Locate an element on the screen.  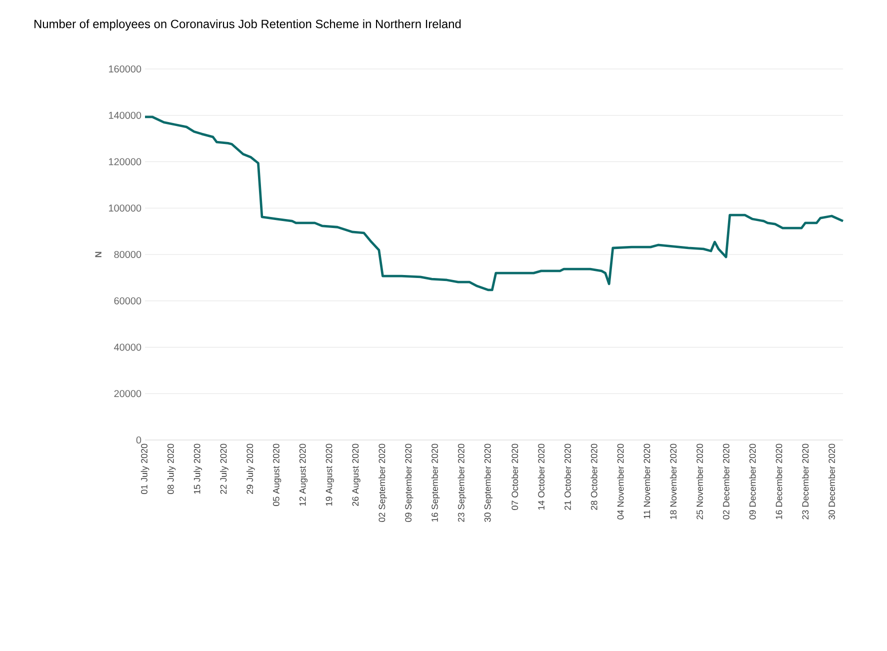
x-tick-label: 28 October 2020 is located at coordinates (594, 477).